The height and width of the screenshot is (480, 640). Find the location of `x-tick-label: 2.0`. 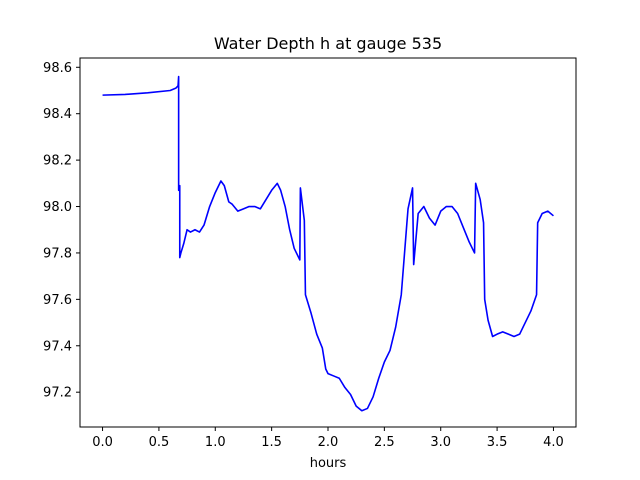

x-tick-label: 2.0 is located at coordinates (328, 442).